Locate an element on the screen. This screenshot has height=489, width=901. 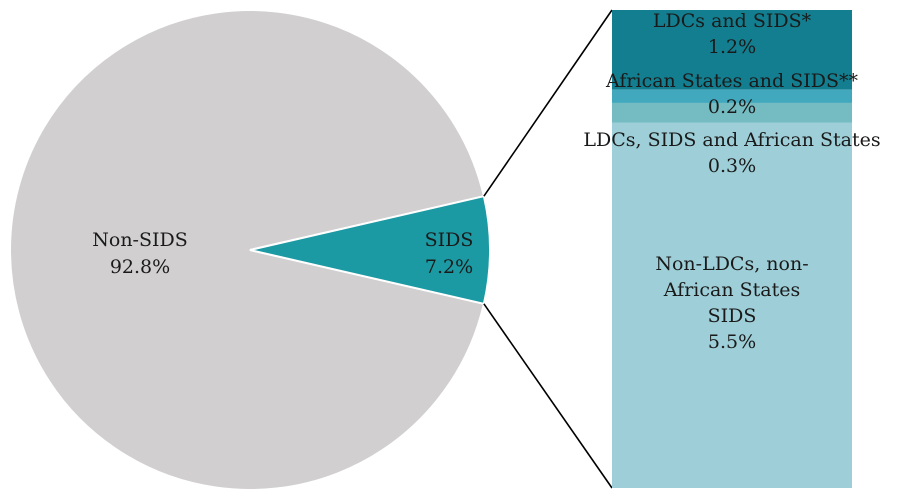
bar-label-non-ldcs-non-african-states-sids-line-2: African States is located at coordinates (731, 290).